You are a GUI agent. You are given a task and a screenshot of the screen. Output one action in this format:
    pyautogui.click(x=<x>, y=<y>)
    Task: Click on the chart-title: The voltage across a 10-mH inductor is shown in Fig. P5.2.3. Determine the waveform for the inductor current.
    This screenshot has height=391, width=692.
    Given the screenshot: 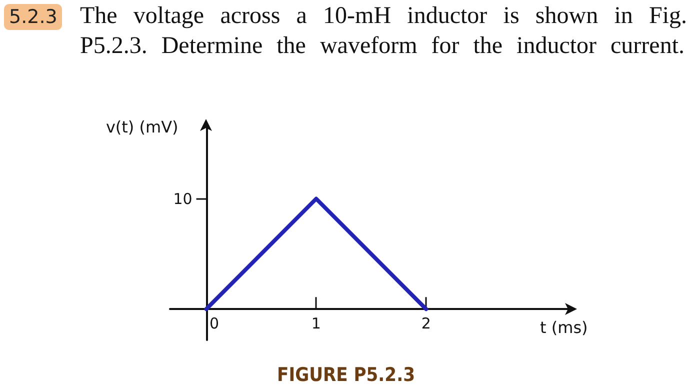 What is the action you would take?
    pyautogui.click(x=383, y=31)
    